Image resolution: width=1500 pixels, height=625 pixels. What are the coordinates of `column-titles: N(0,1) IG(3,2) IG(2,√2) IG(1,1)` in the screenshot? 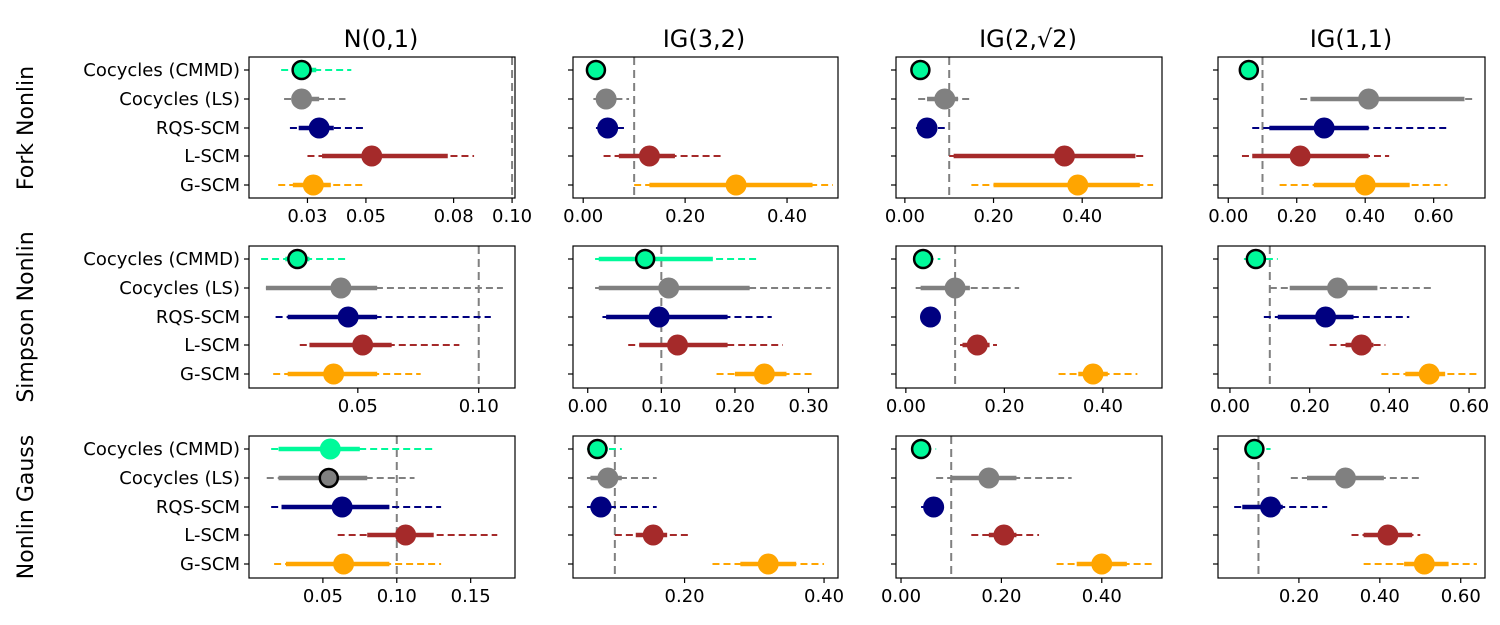 It's located at (868, 39).